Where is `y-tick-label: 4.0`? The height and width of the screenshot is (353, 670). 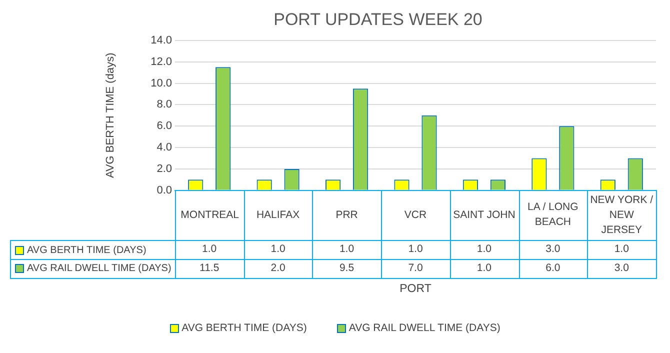
y-tick-label: 4.0 is located at coordinates (164, 148).